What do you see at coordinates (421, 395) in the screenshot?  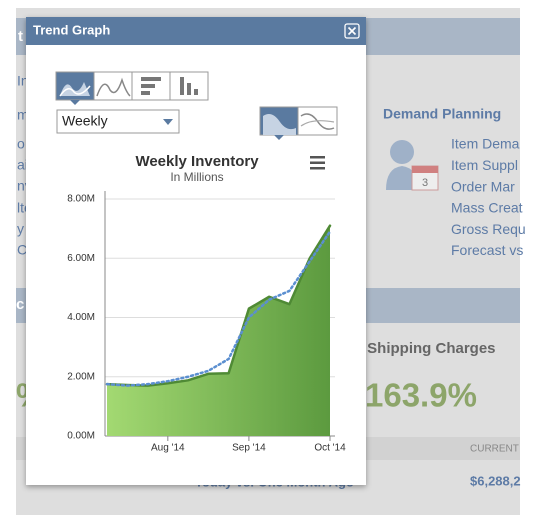 I see `kpi-value: 163.9%` at bounding box center [421, 395].